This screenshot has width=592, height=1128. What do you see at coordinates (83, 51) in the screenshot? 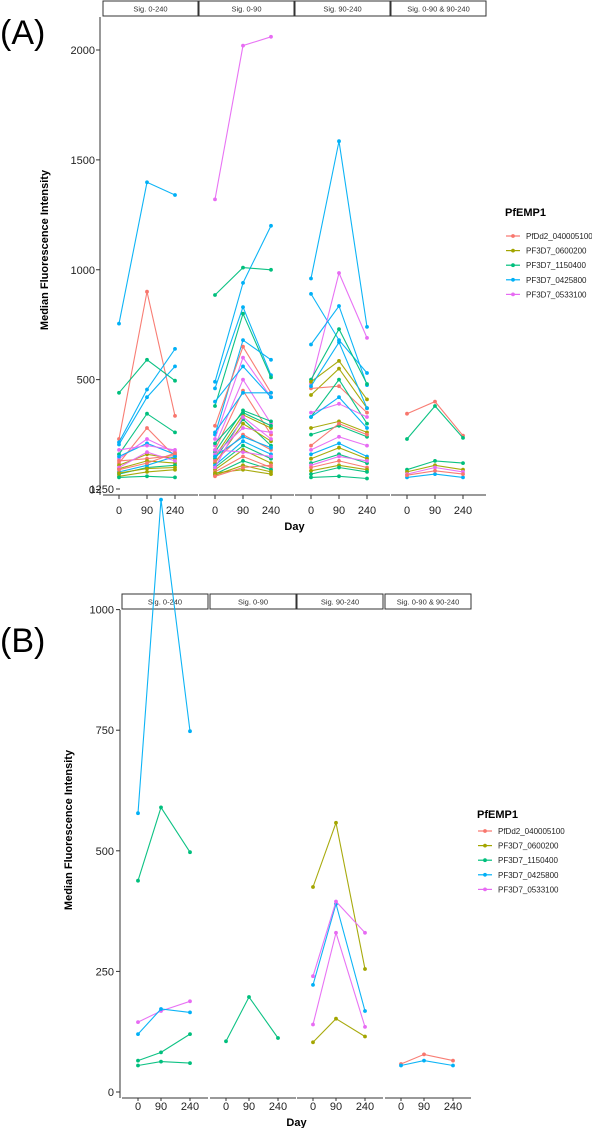
I see `y-tick-label: 2000` at bounding box center [83, 51].